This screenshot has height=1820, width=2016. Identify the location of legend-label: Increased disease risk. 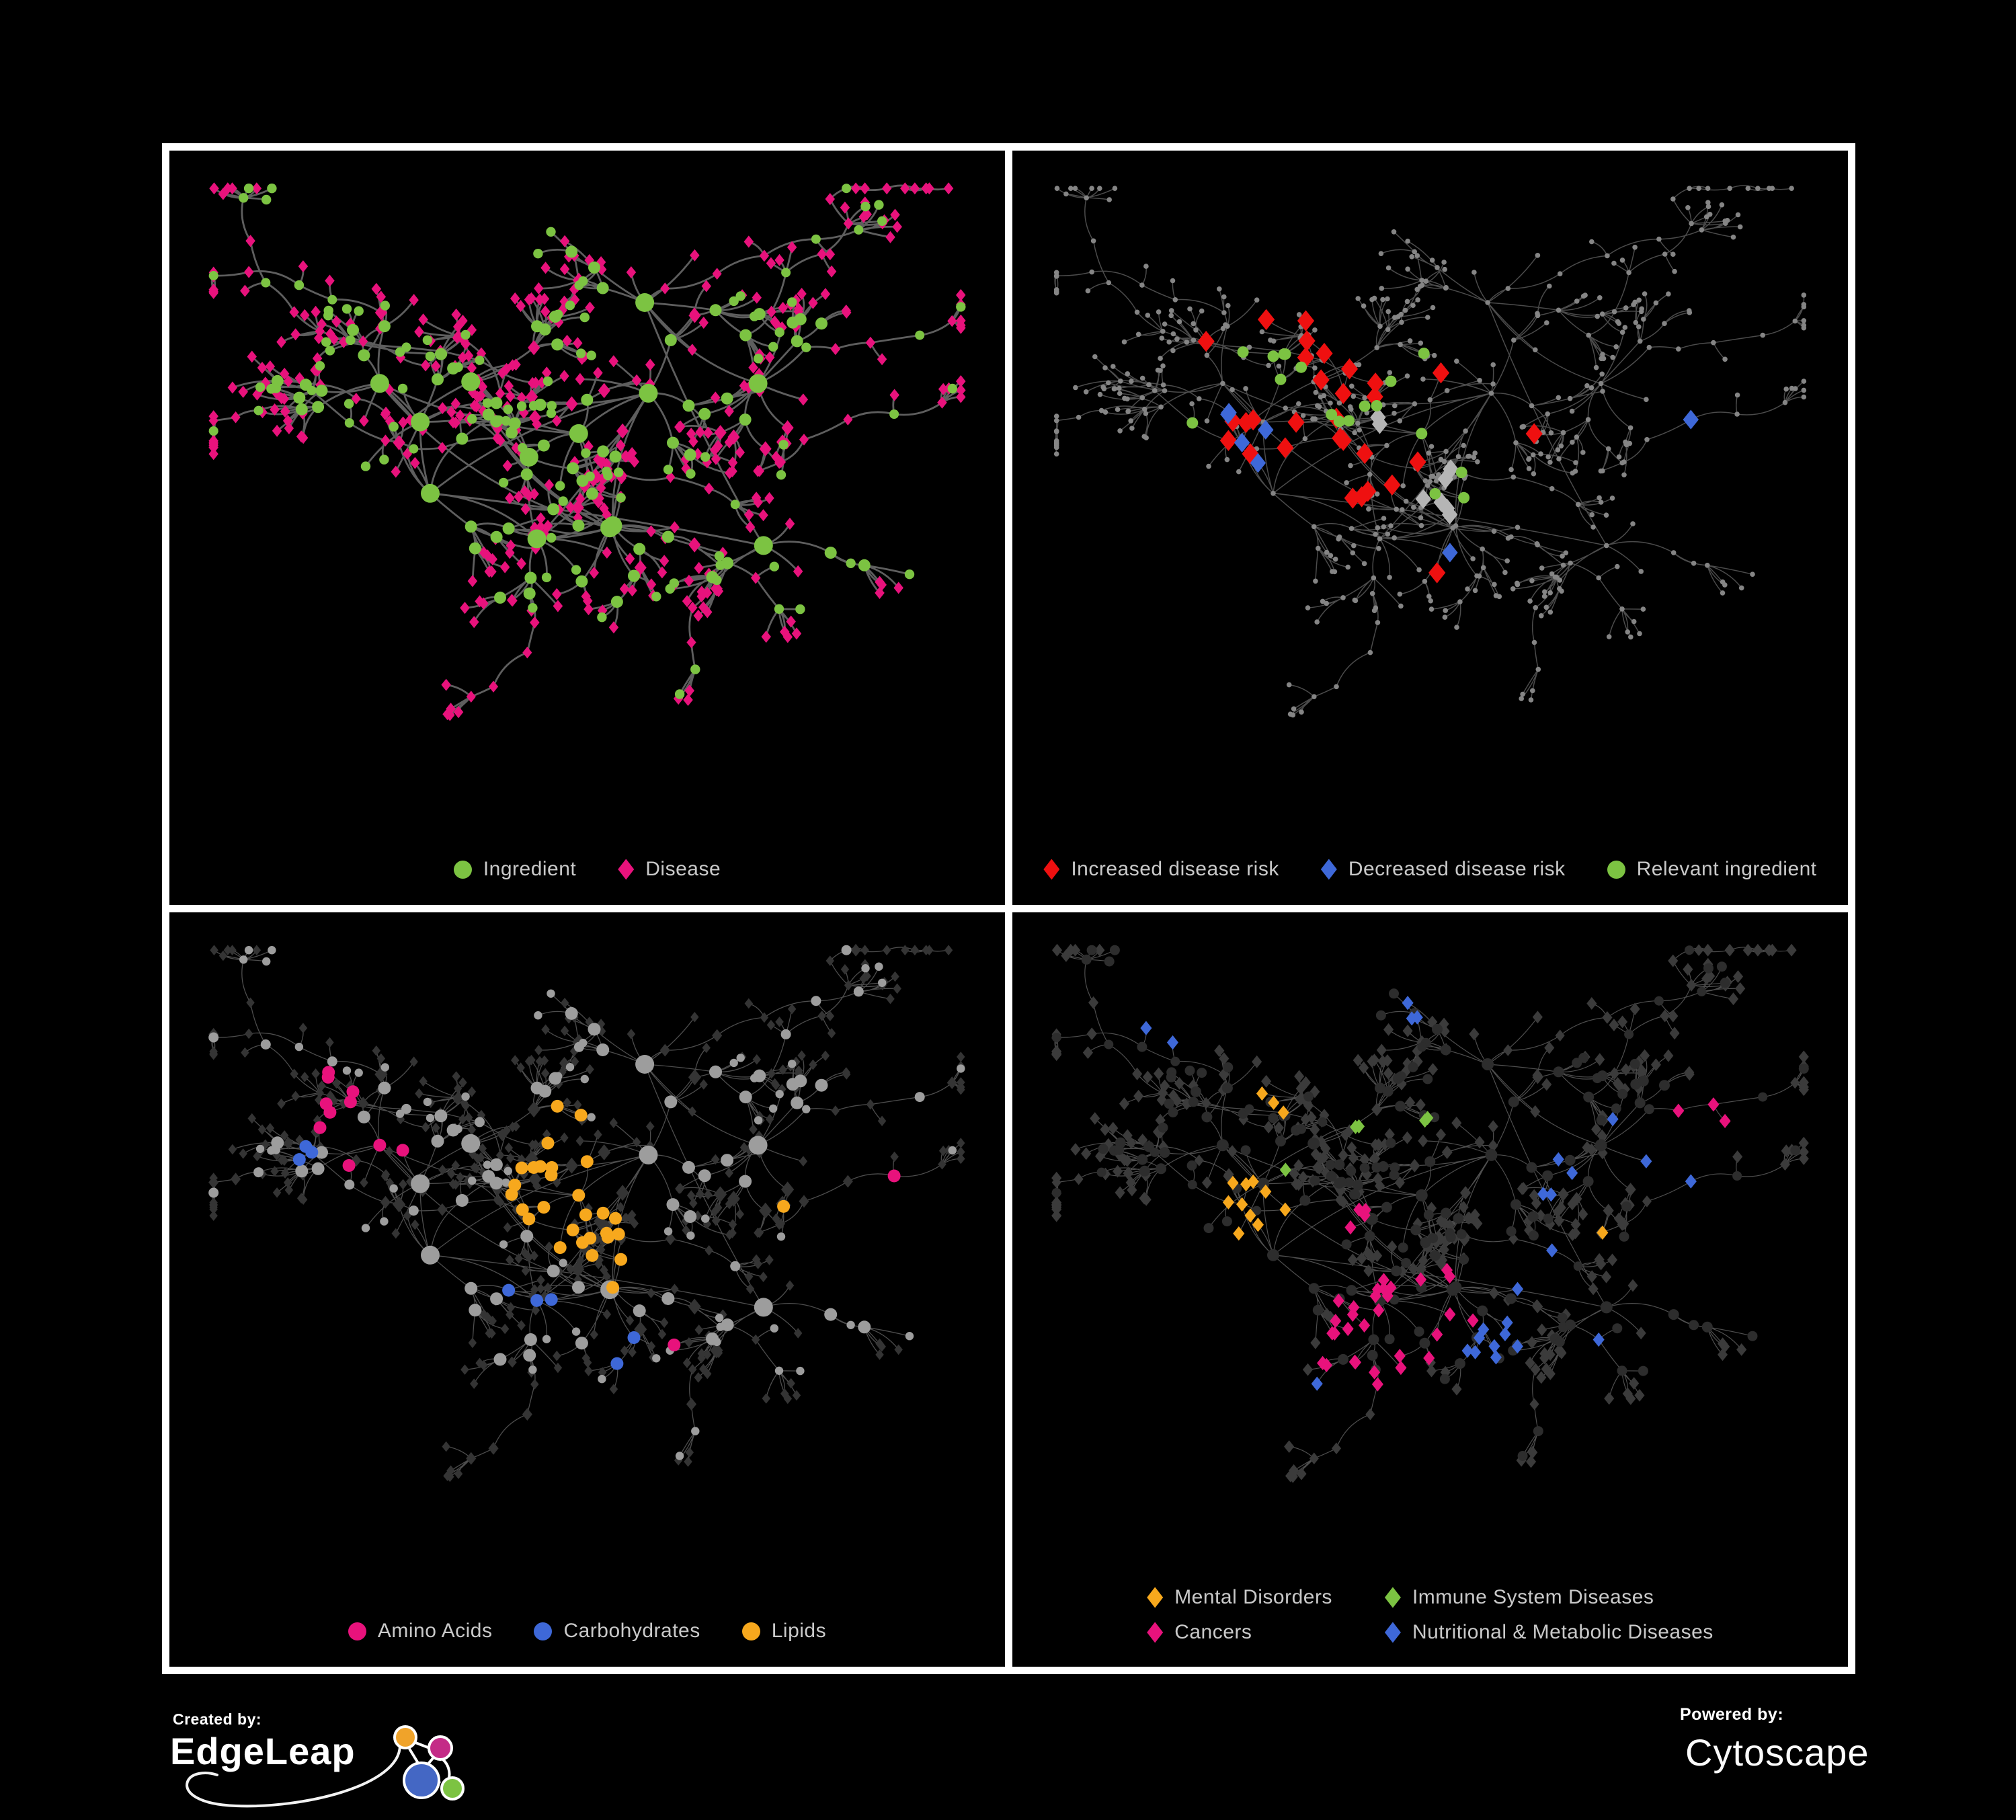
(1175, 869).